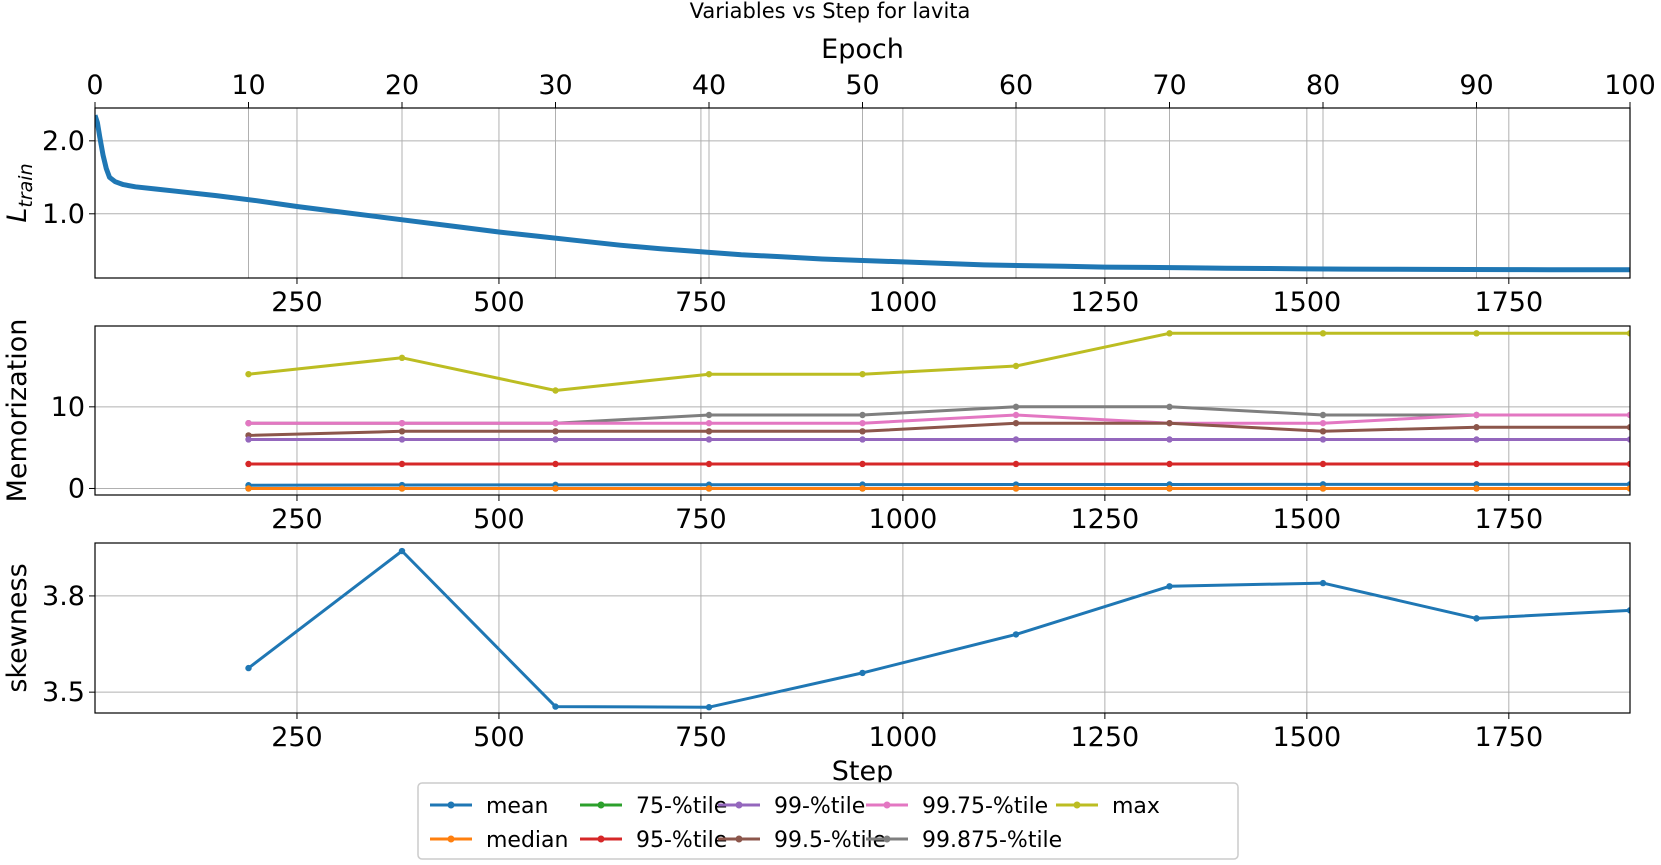 This screenshot has height=865, width=1661. I want to click on x-tick-label: 1250, so click(1105, 302).